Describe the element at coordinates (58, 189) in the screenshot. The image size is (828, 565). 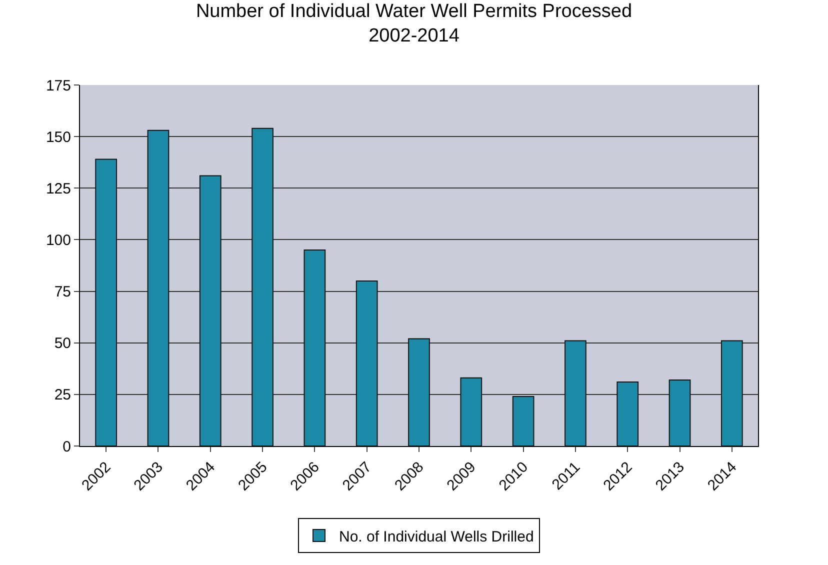
I see `y-tick-label: 125` at that location.